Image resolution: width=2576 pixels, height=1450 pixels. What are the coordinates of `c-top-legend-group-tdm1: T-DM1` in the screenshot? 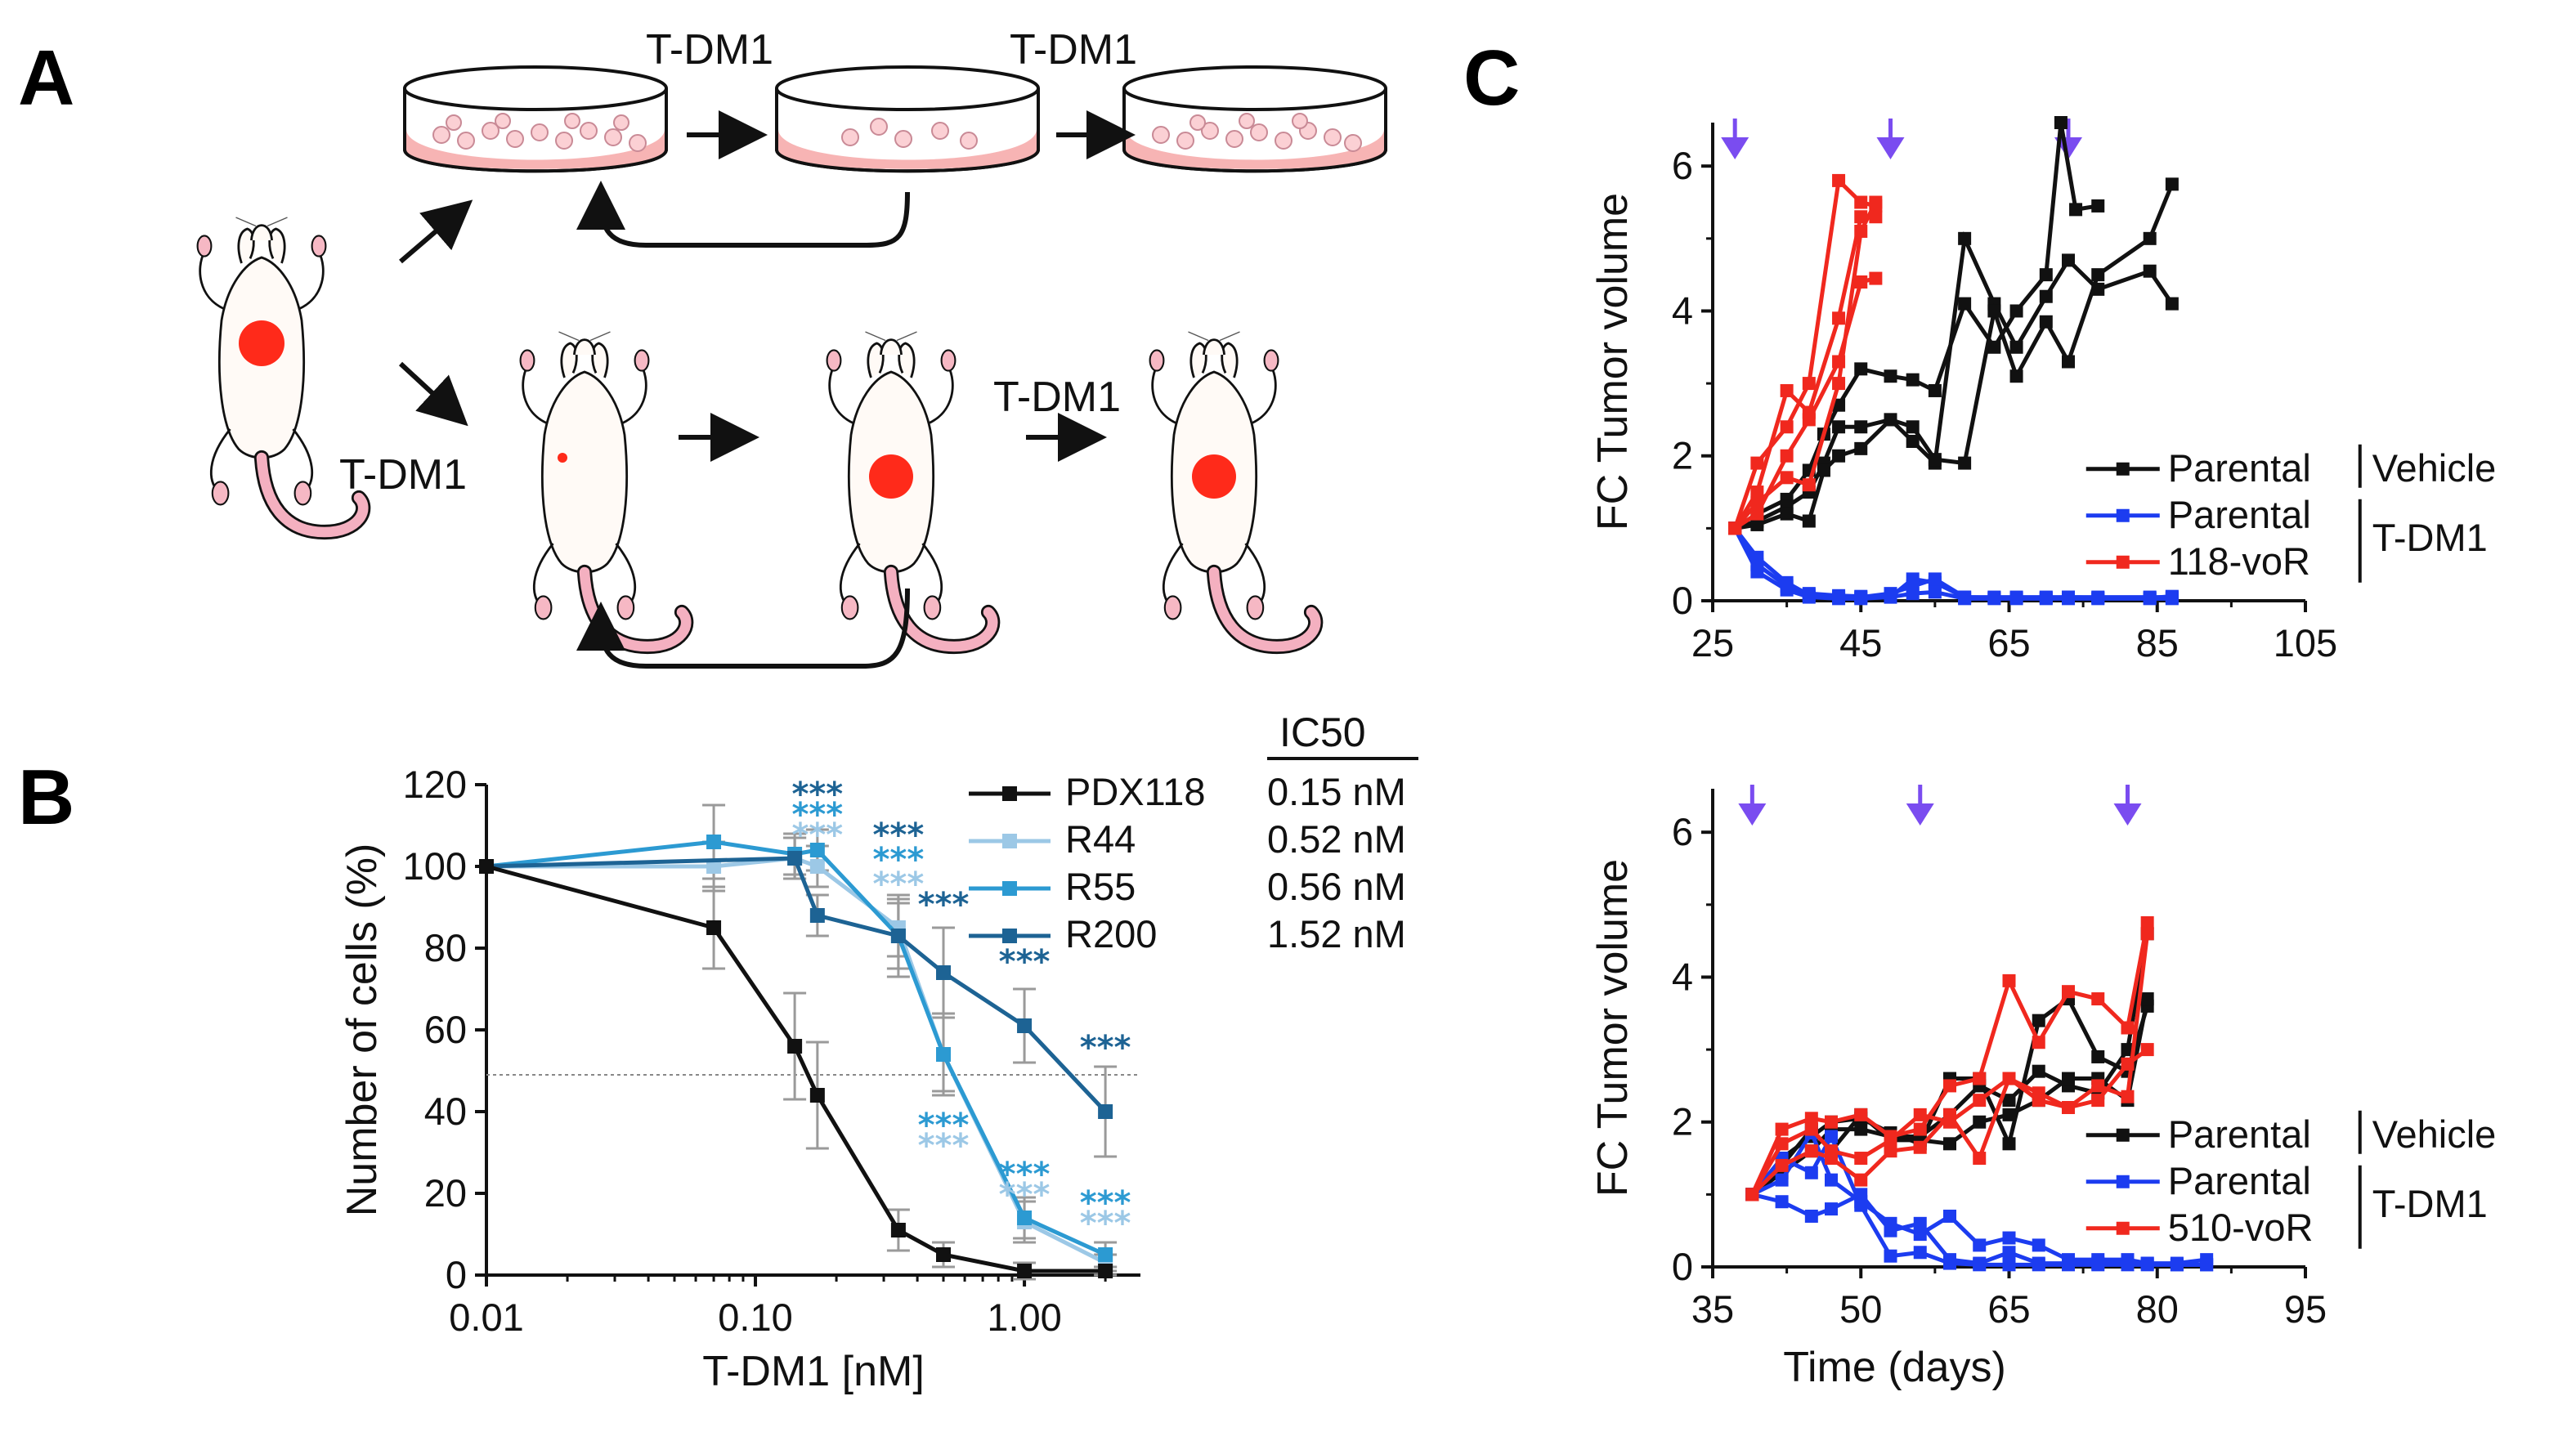 It's located at (2430, 537).